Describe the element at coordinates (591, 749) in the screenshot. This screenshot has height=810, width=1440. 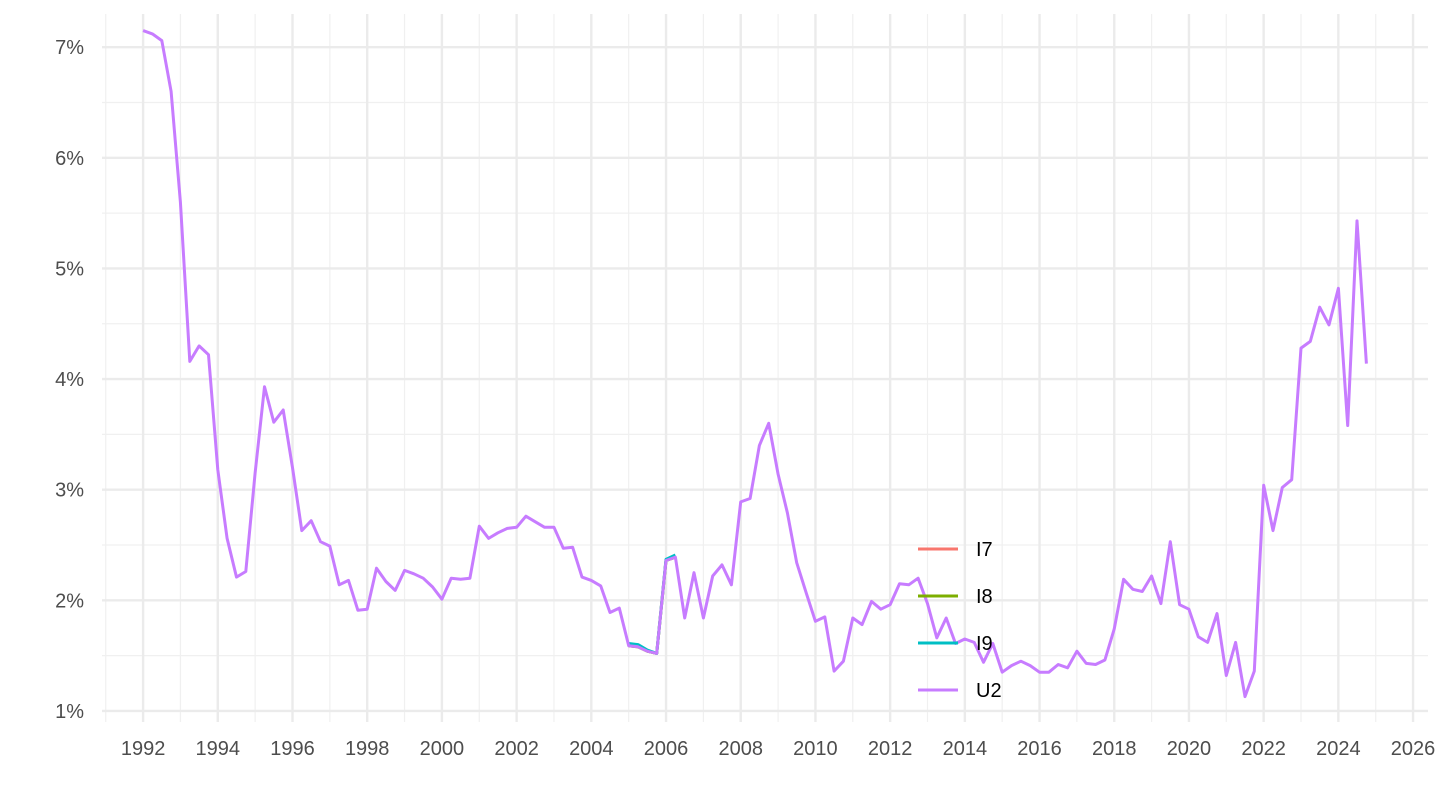
I see `x-tick-label: 2004` at that location.